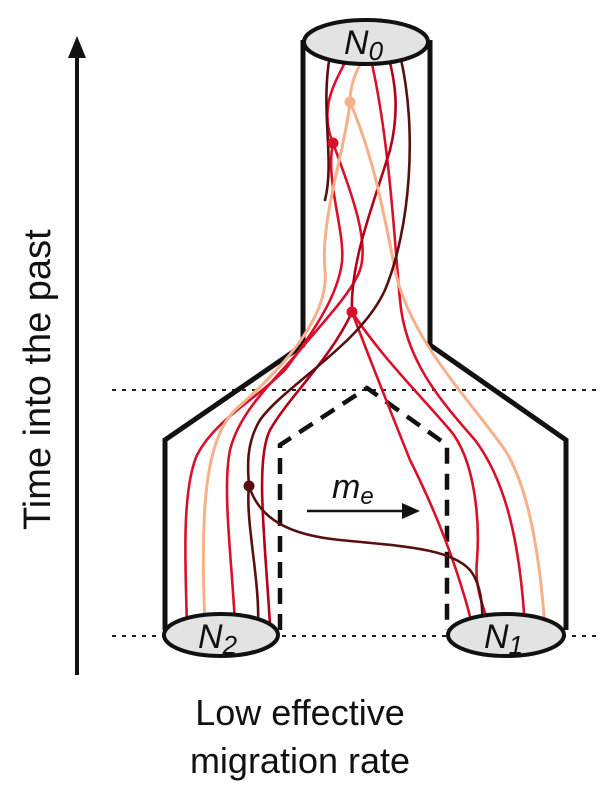 The image size is (600, 796). I want to click on right-population: N1, so click(506, 637).